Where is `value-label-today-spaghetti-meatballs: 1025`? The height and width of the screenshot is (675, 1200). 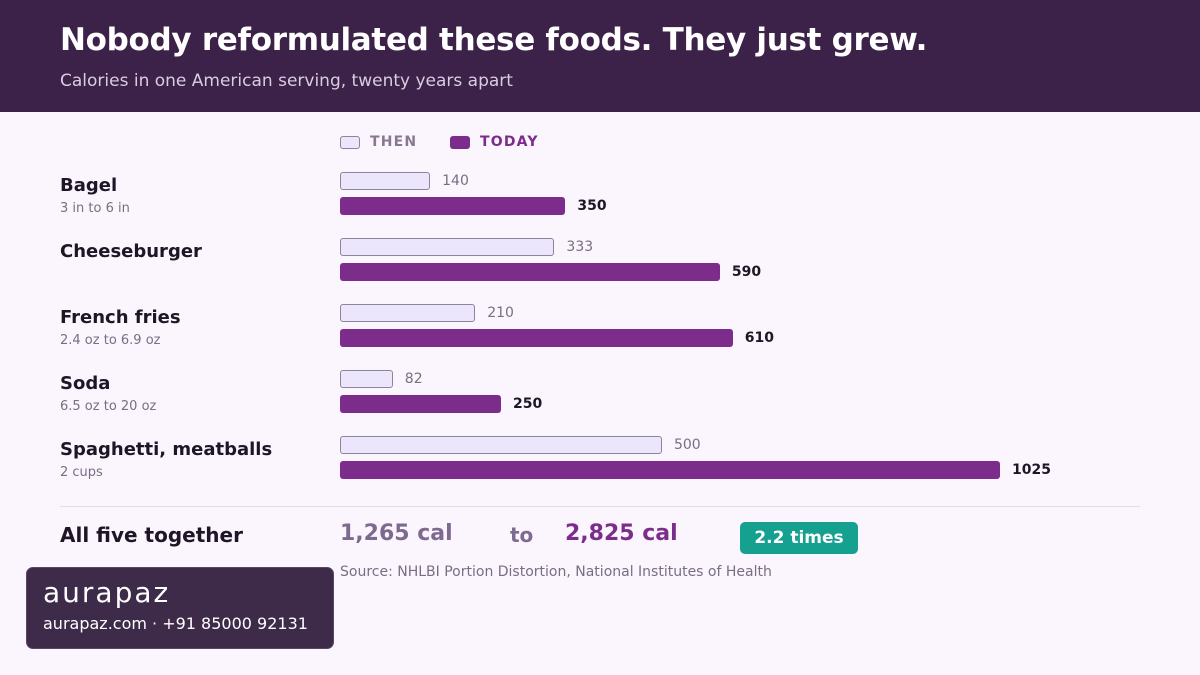 value-label-today-spaghetti-meatballs: 1025 is located at coordinates (1031, 470).